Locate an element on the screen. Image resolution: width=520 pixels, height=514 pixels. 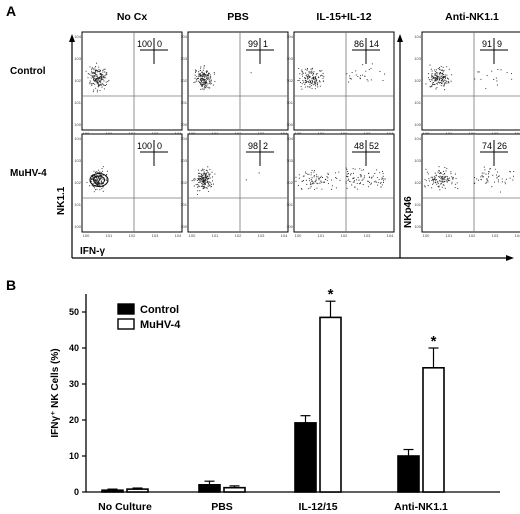
row-label: MuHV-4 is located at coordinates (28, 173).